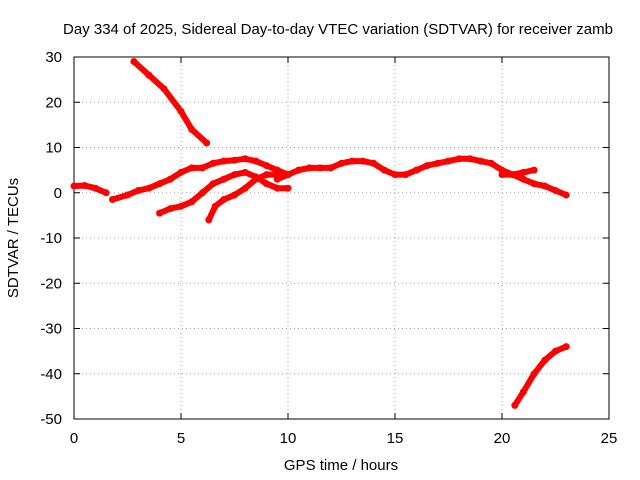 The image size is (640, 480). I want to click on x-tick-label: 15, so click(395, 438).